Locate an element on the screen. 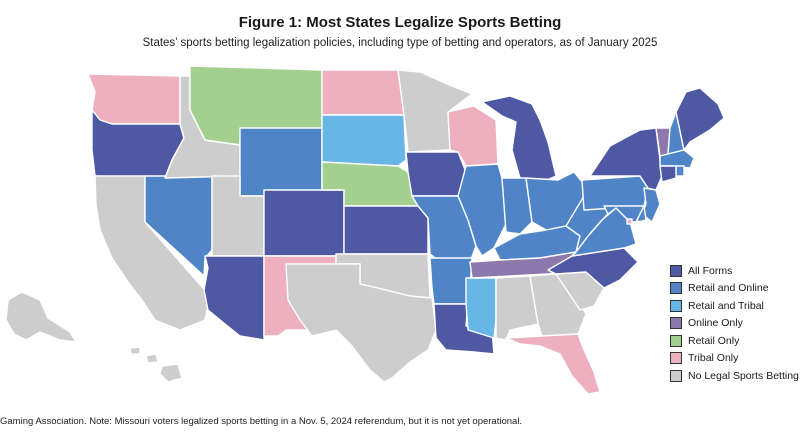 This screenshot has height=443, width=800. state-washington is located at coordinates (134, 99).